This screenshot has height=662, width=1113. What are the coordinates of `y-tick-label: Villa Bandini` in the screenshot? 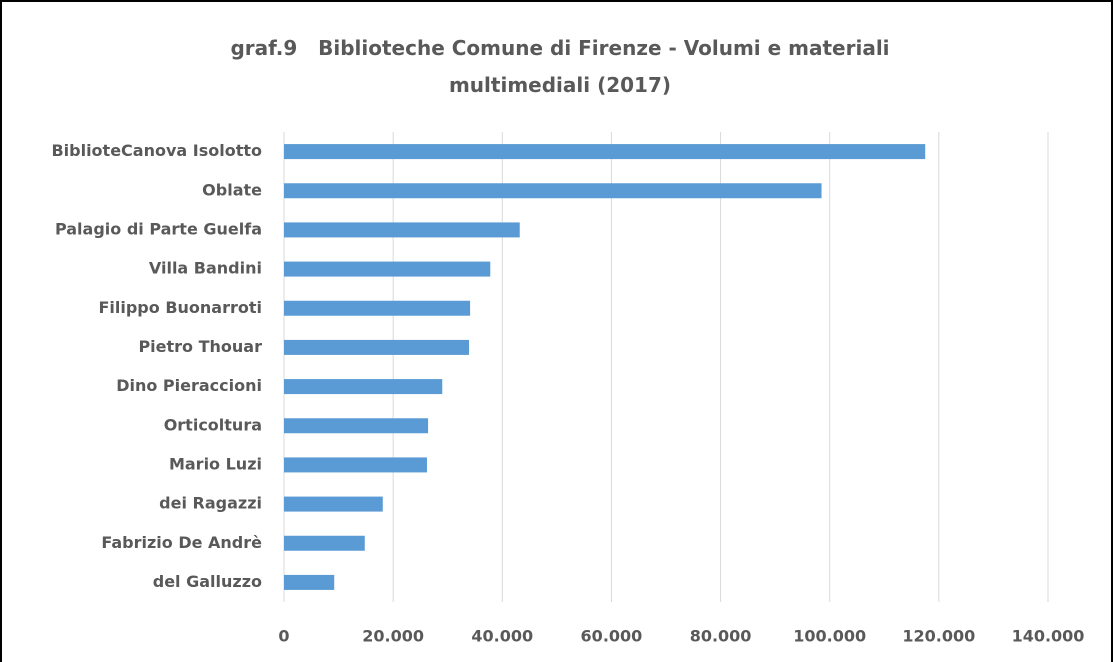 It's located at (205, 268).